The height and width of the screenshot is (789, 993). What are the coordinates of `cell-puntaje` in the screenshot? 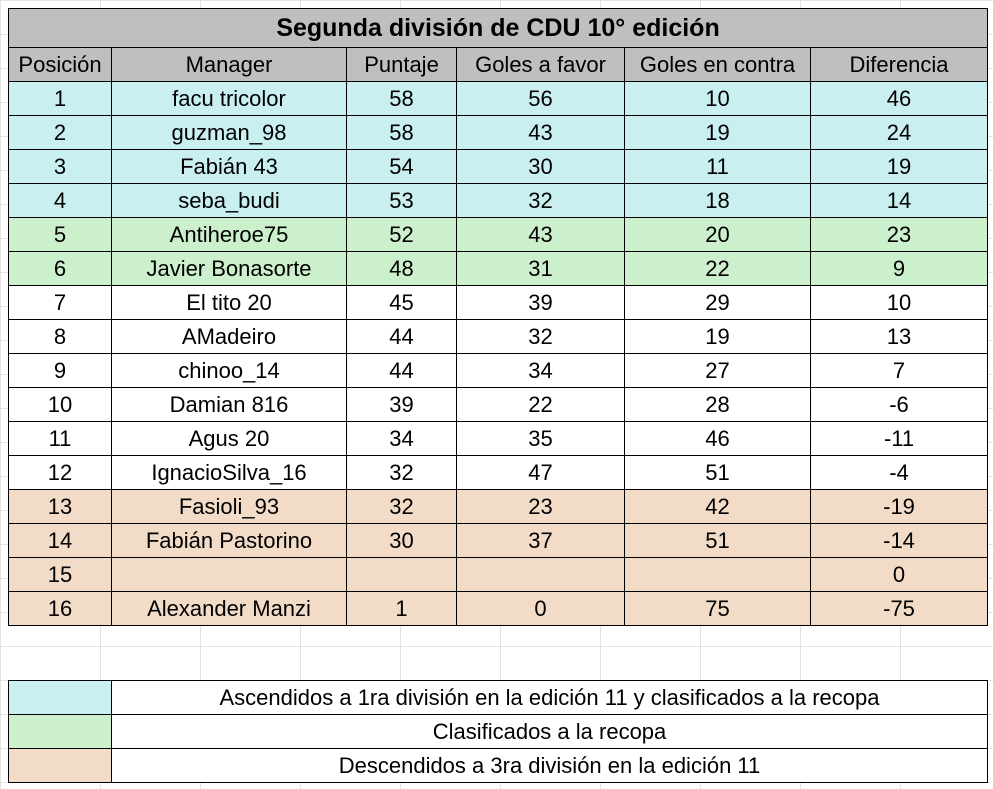 It's located at (401, 574).